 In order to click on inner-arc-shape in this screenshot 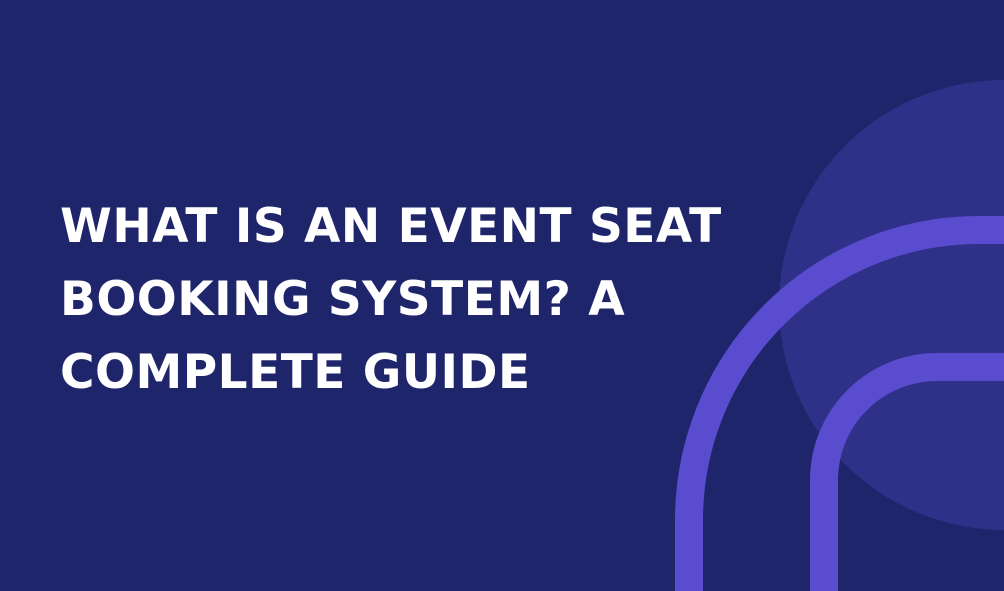, I will do `click(907, 472)`.